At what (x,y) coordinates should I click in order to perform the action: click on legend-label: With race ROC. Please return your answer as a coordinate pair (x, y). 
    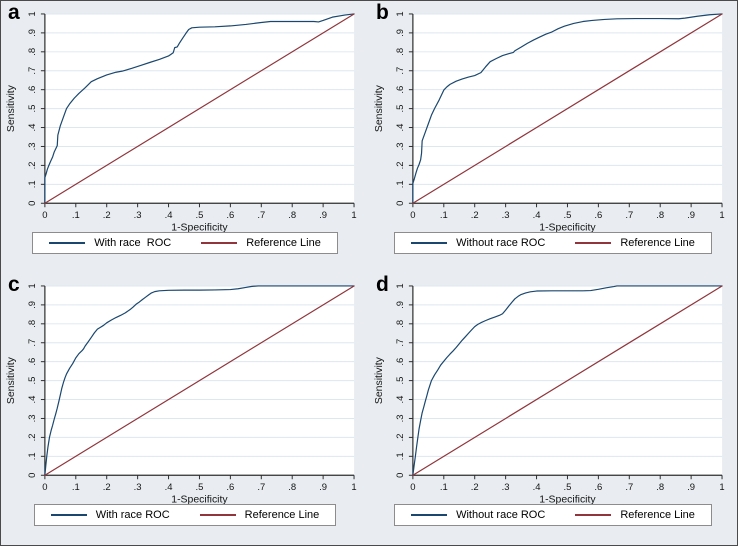
    Looking at the image, I should click on (132, 515).